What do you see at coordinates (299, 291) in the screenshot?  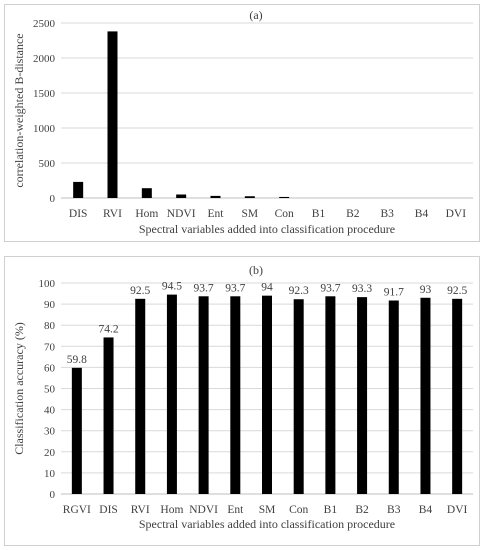 I see `chart-b-data-label: 92.3` at bounding box center [299, 291].